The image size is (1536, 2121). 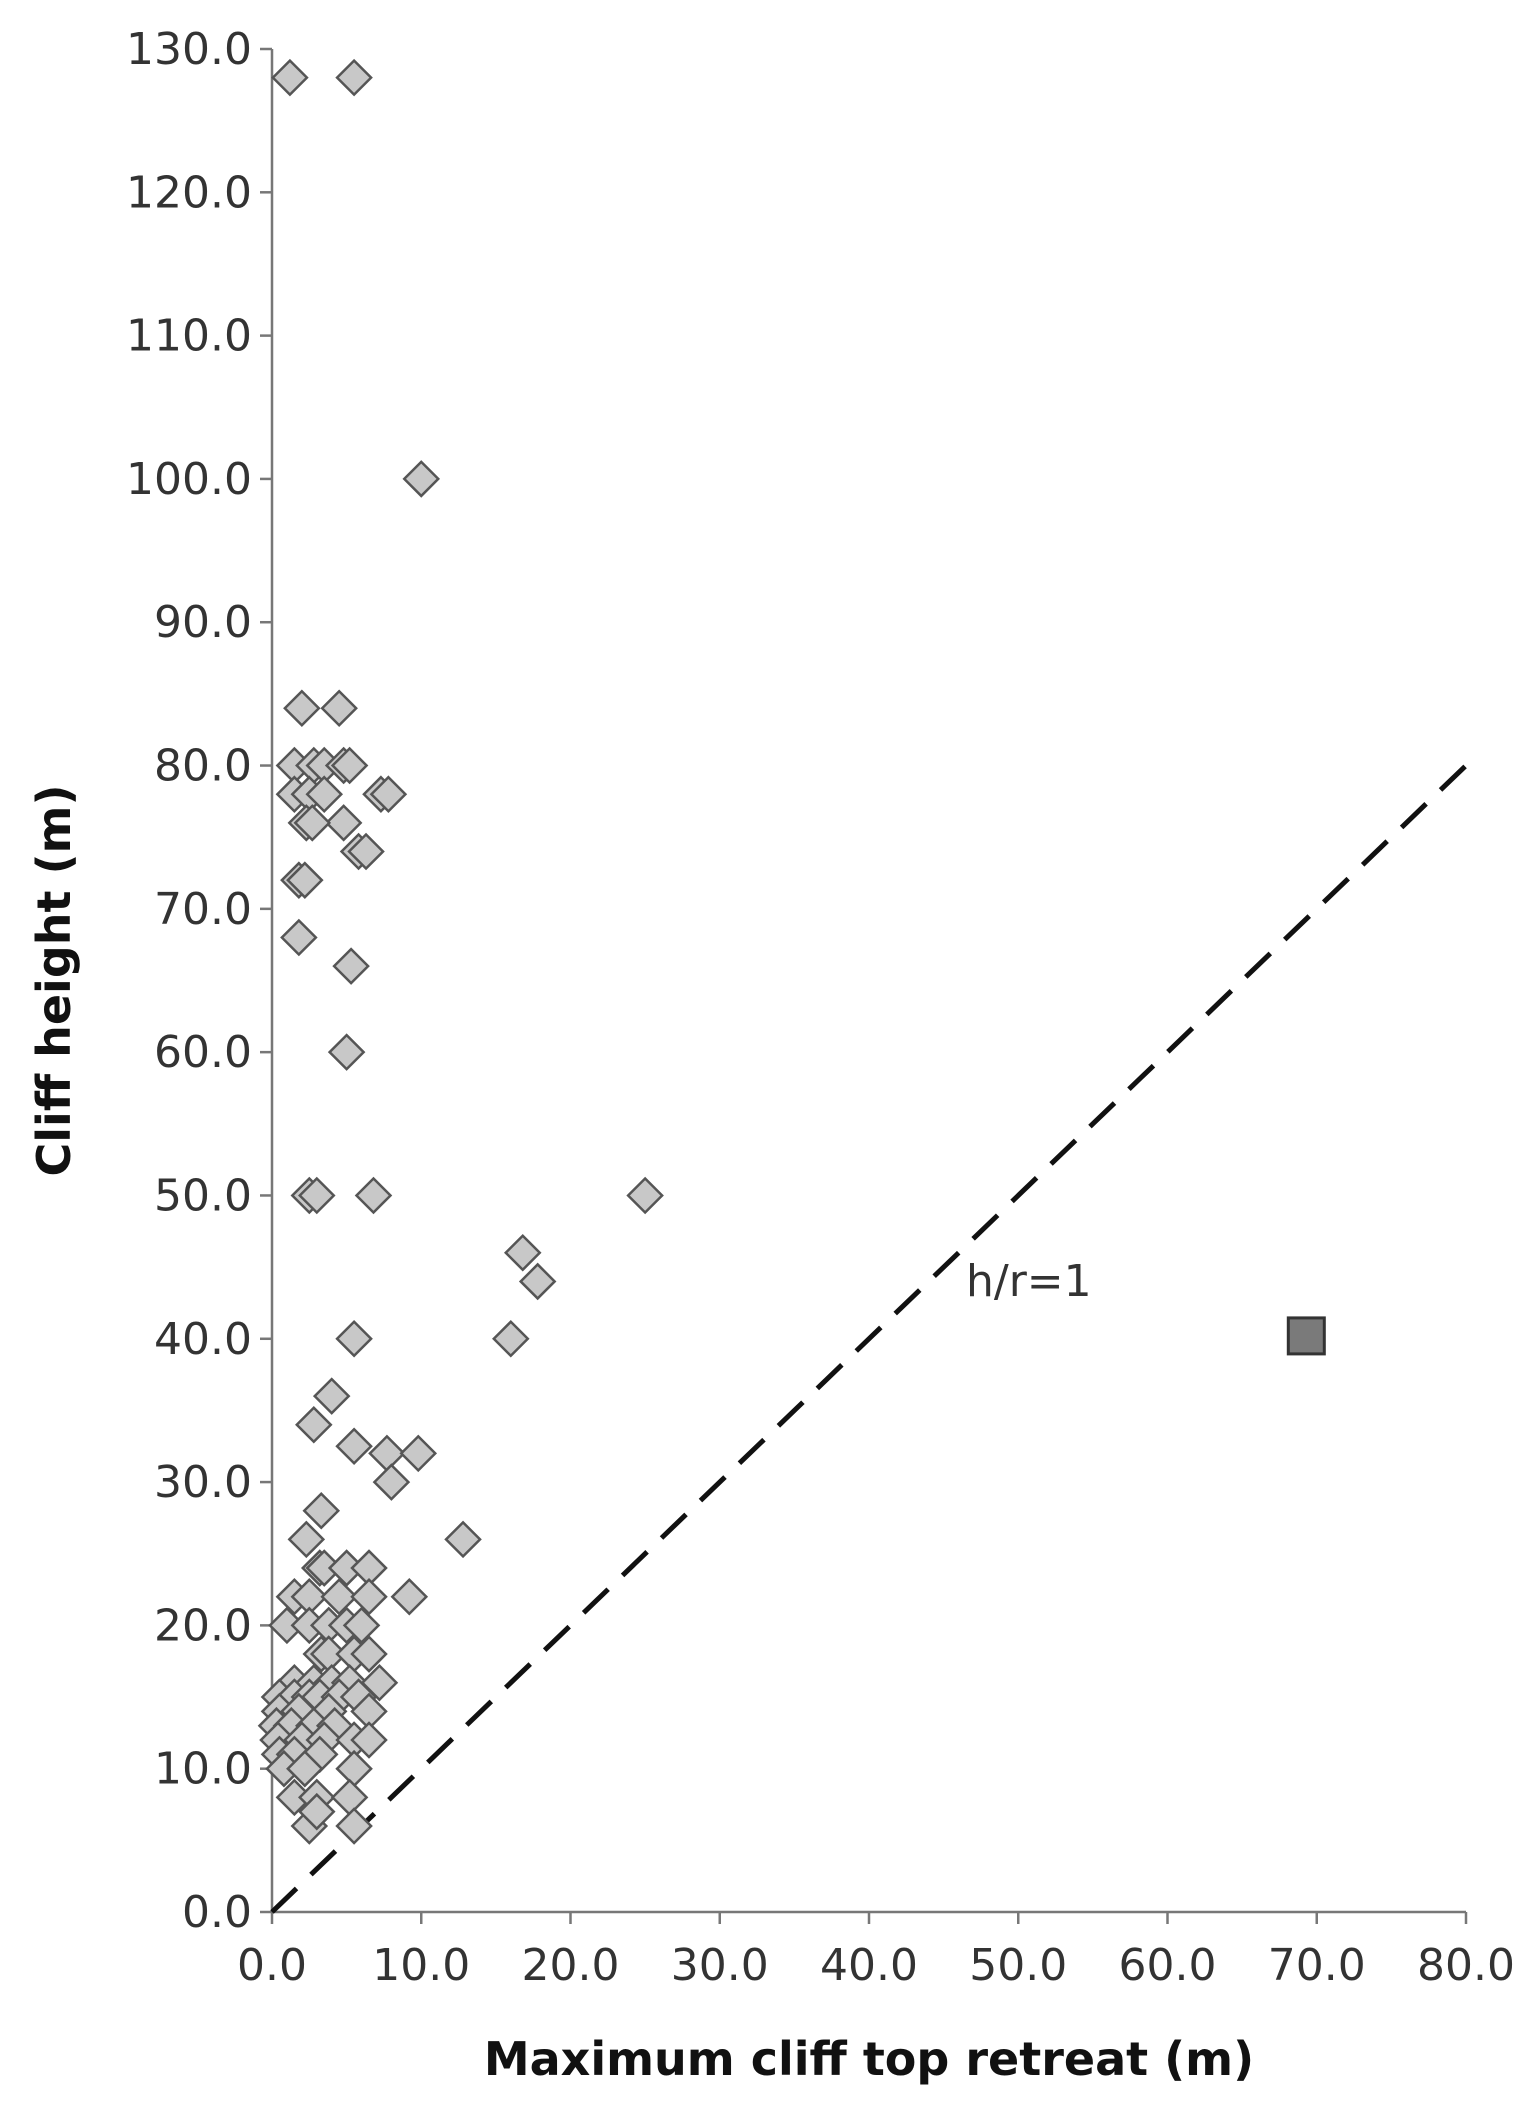 I want to click on y-tick-label: 100.0, so click(x=189, y=479).